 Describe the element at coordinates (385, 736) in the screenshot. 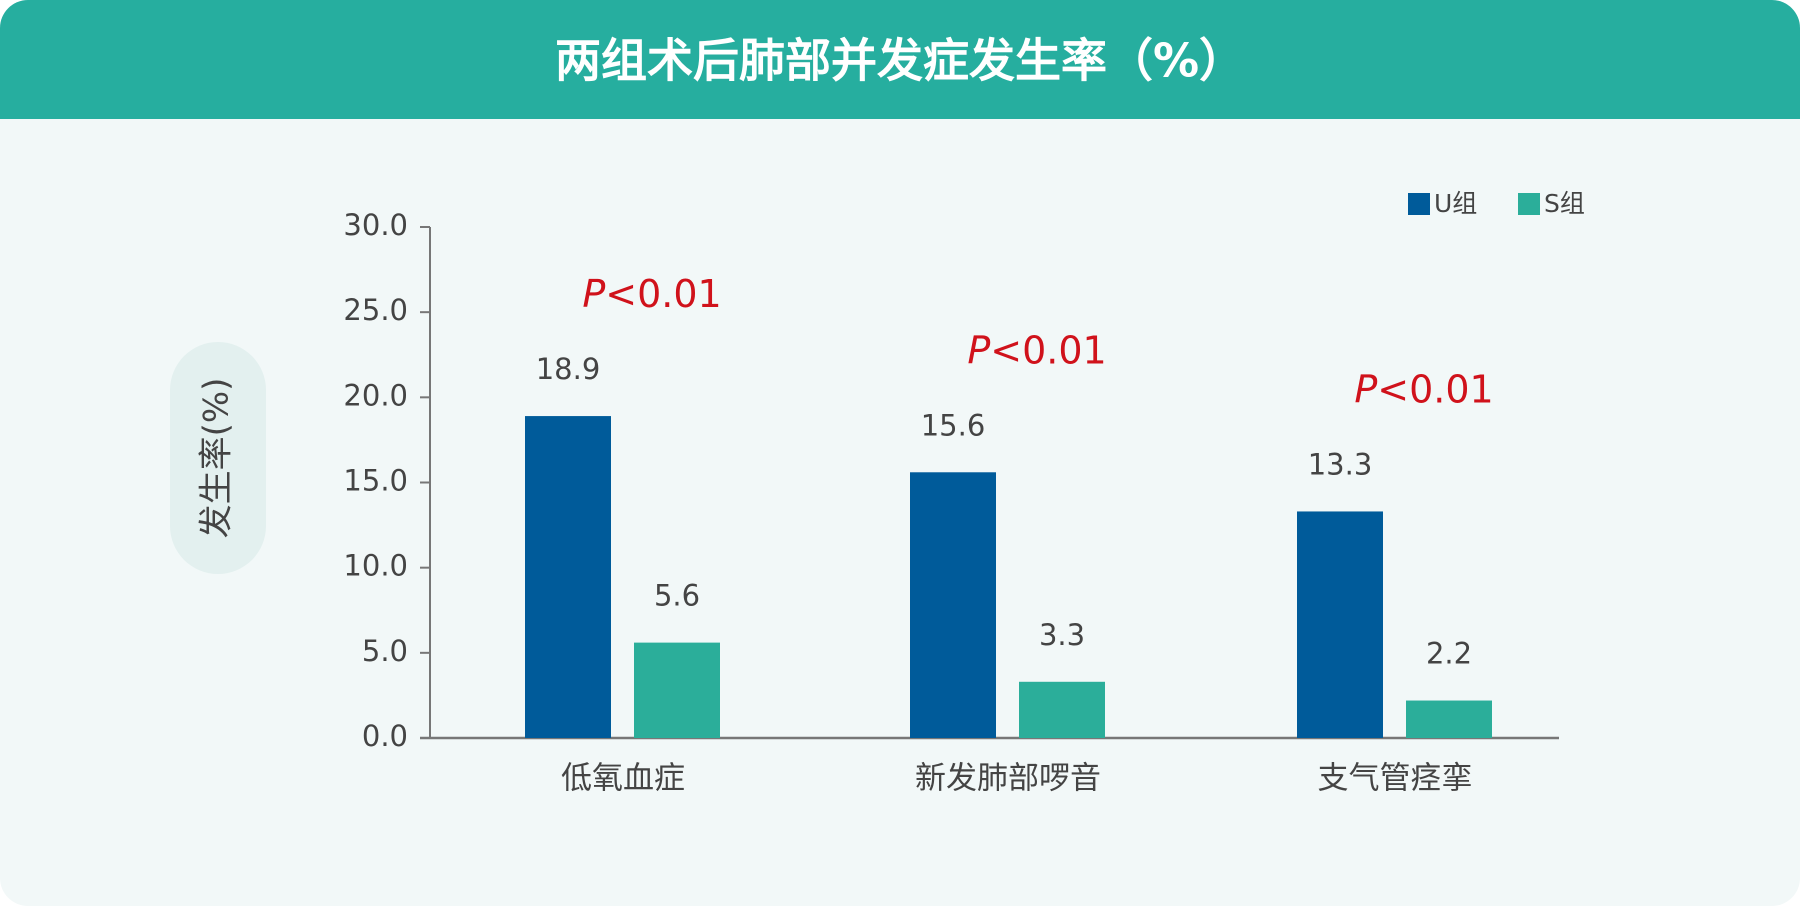

I see `y-tick-label: 0.0` at that location.